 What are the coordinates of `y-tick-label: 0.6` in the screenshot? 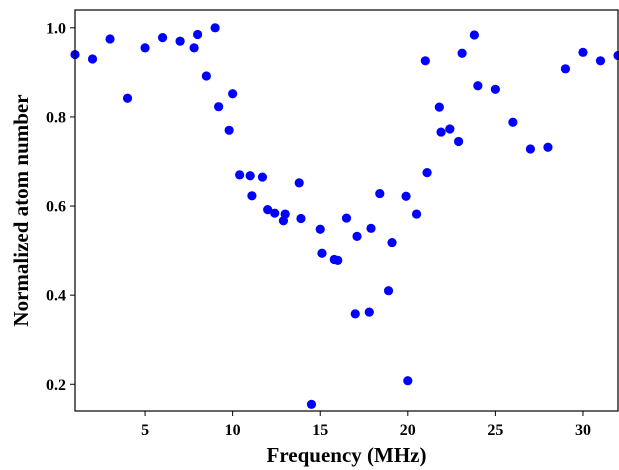 It's located at (56, 207).